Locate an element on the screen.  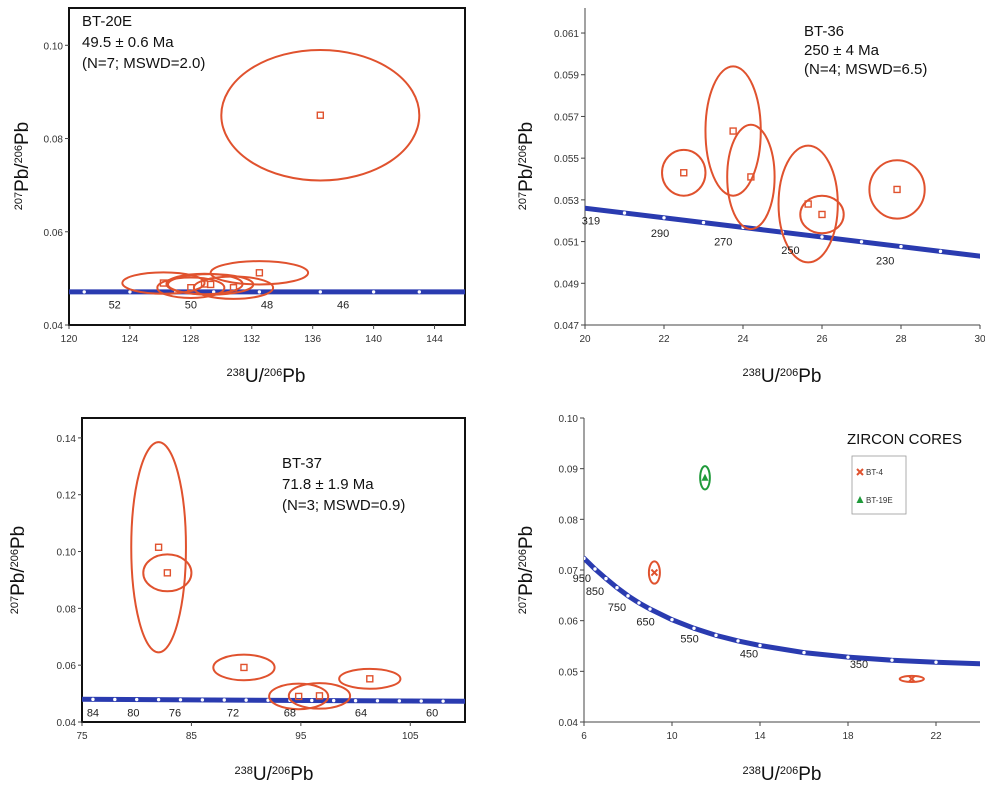
concordia-age-label: 76 is located at coordinates (175, 713).